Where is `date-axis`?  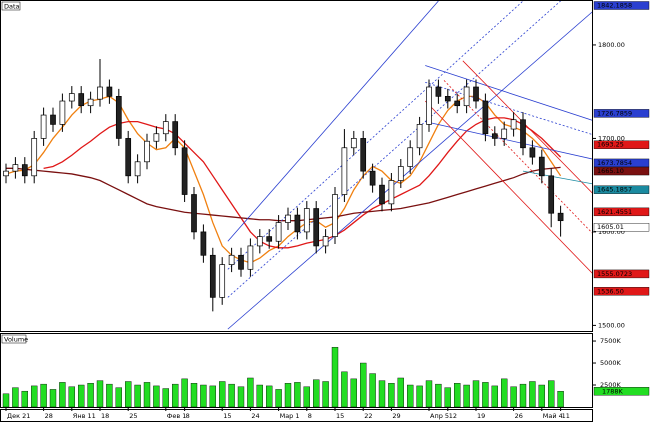 date-axis is located at coordinates (296, 415).